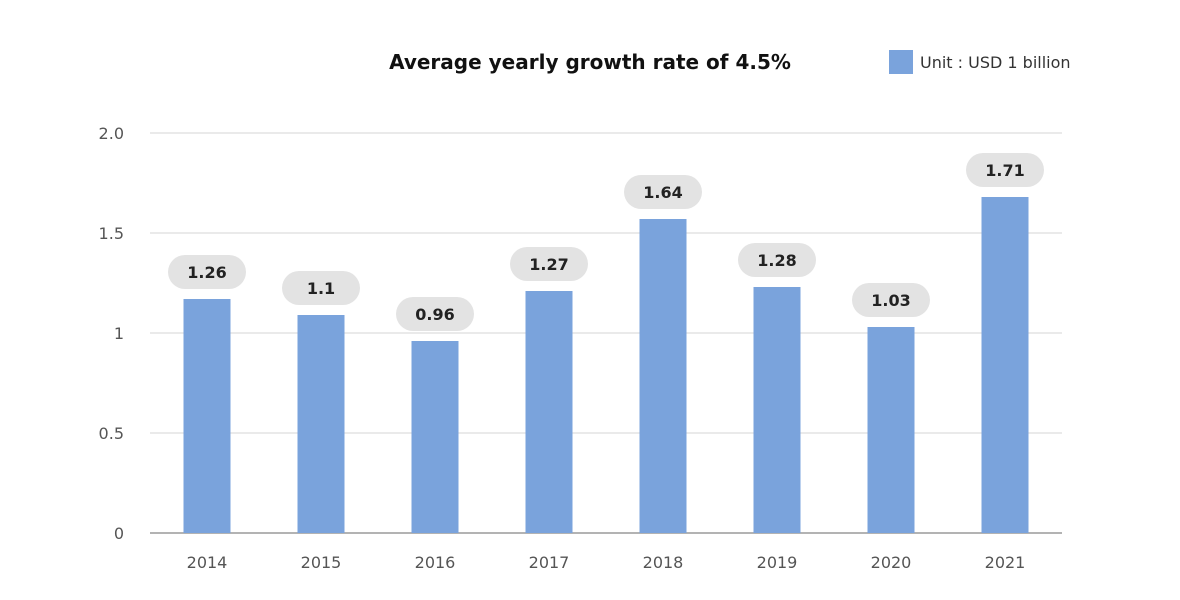  I want to click on value-label: 0.96, so click(434, 314).